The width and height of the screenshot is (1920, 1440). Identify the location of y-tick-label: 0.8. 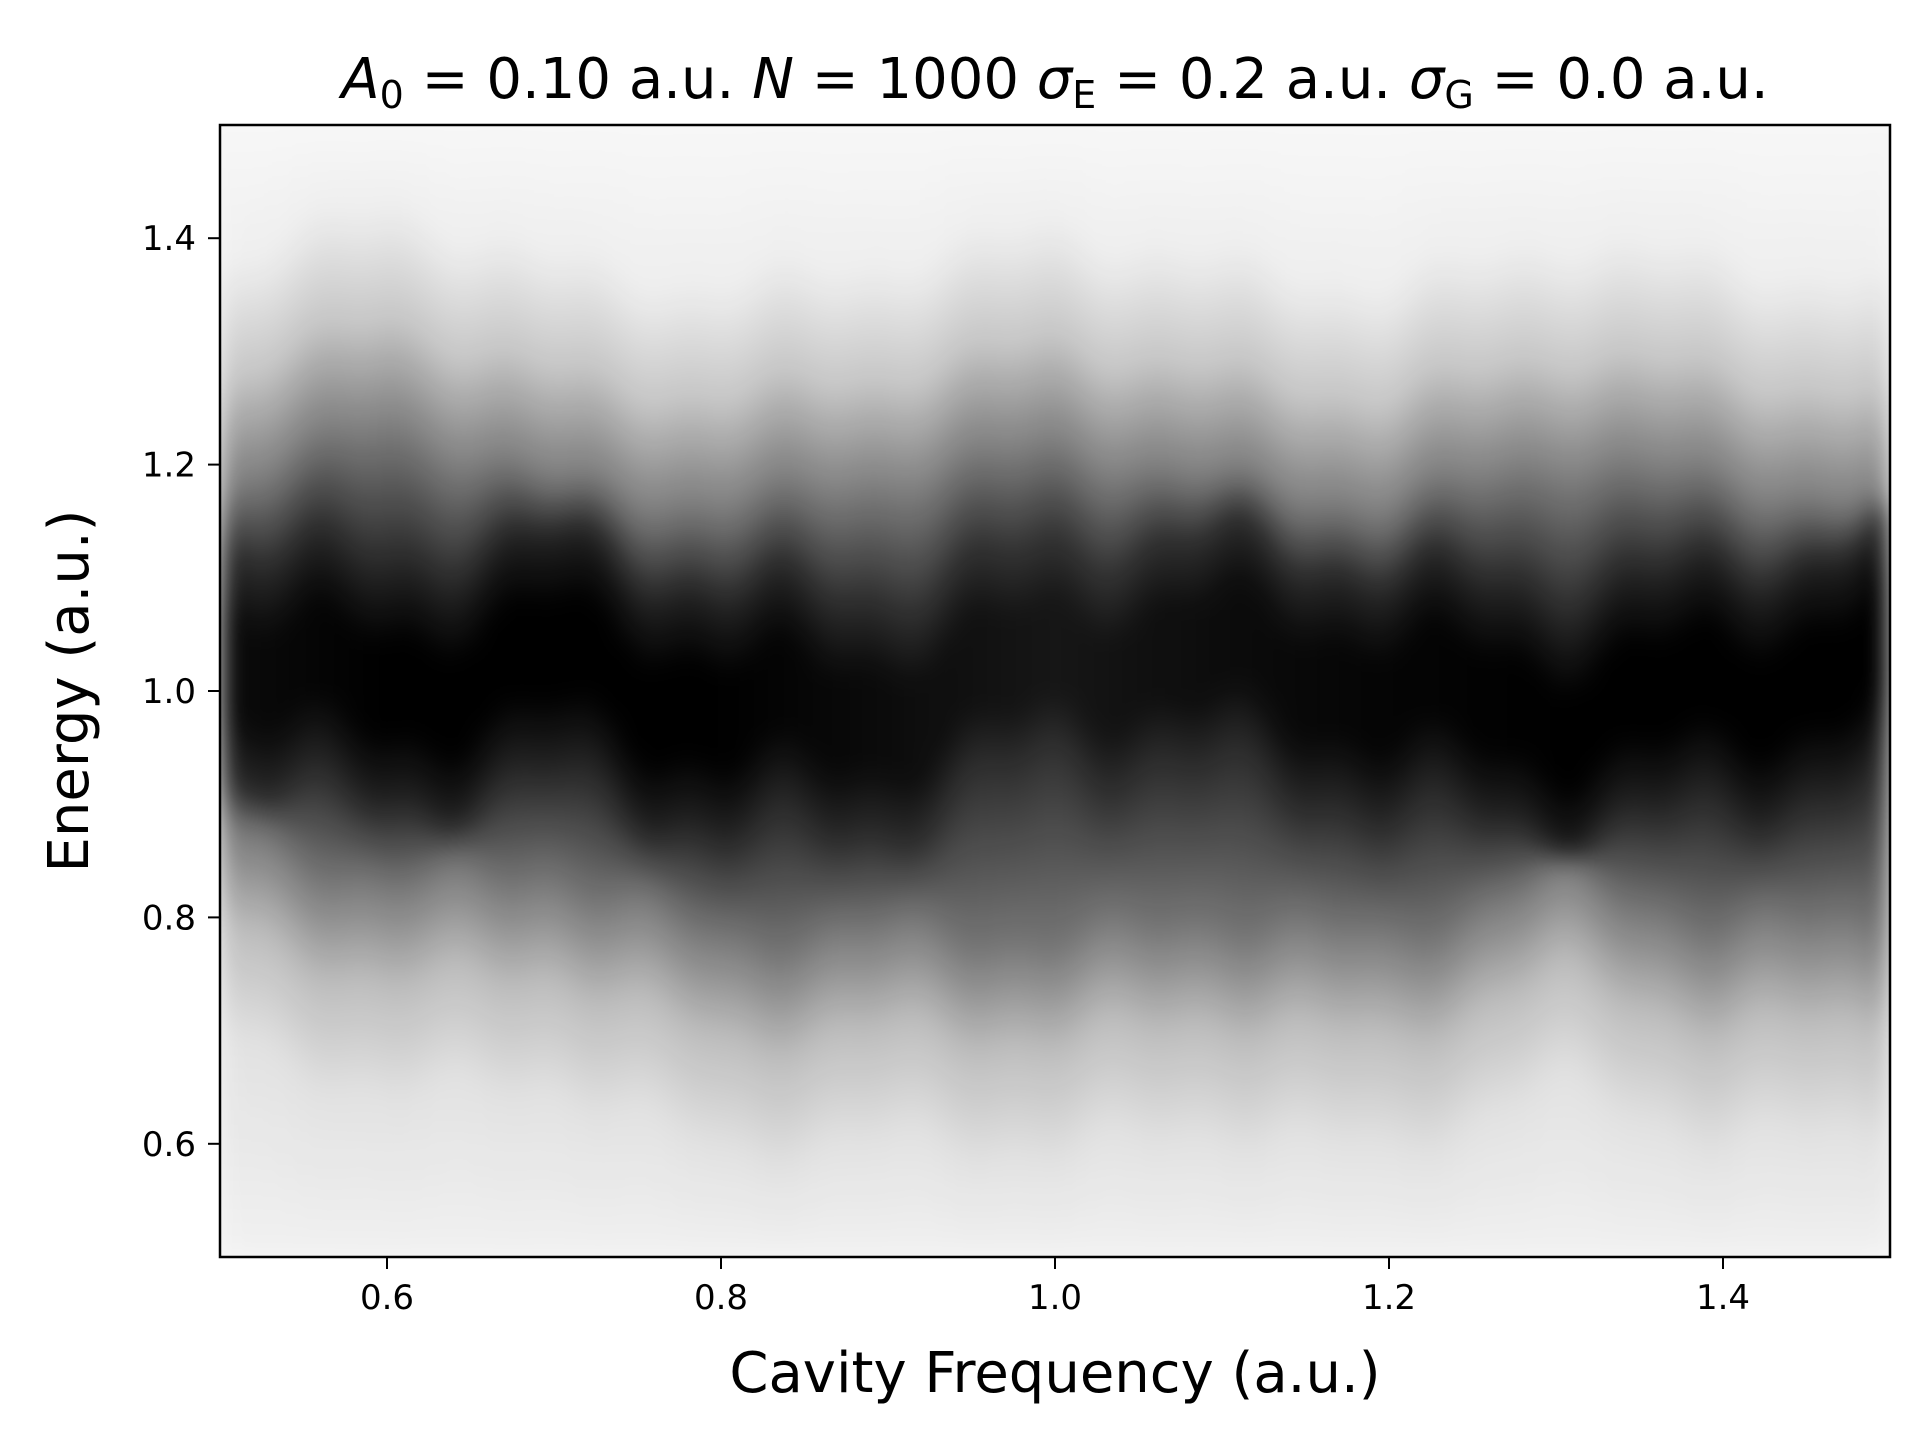
(169, 918).